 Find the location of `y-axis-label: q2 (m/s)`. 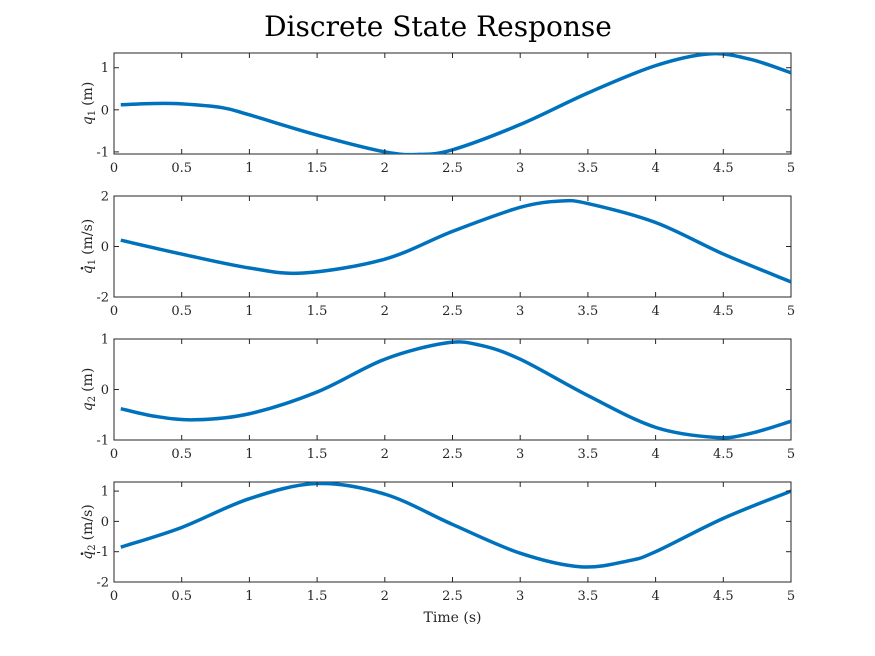

y-axis-label: q2 (m/s) is located at coordinates (89, 531).